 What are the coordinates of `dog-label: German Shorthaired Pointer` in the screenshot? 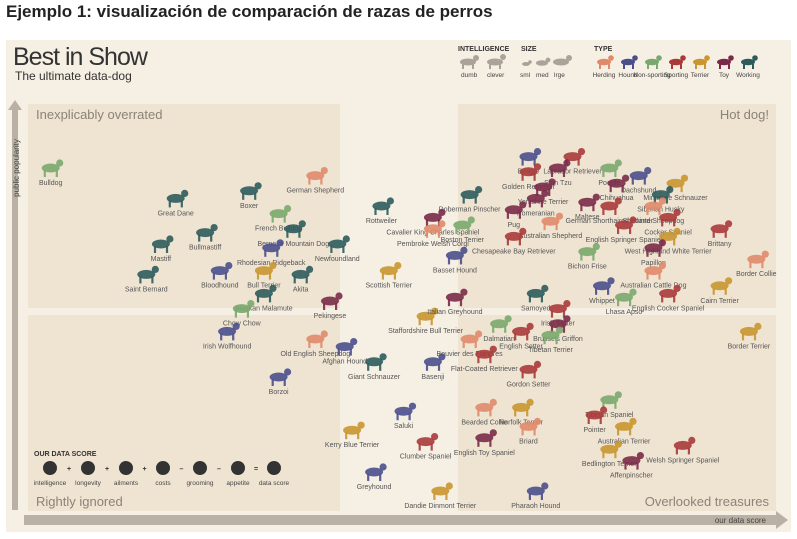 It's located at (610, 221).